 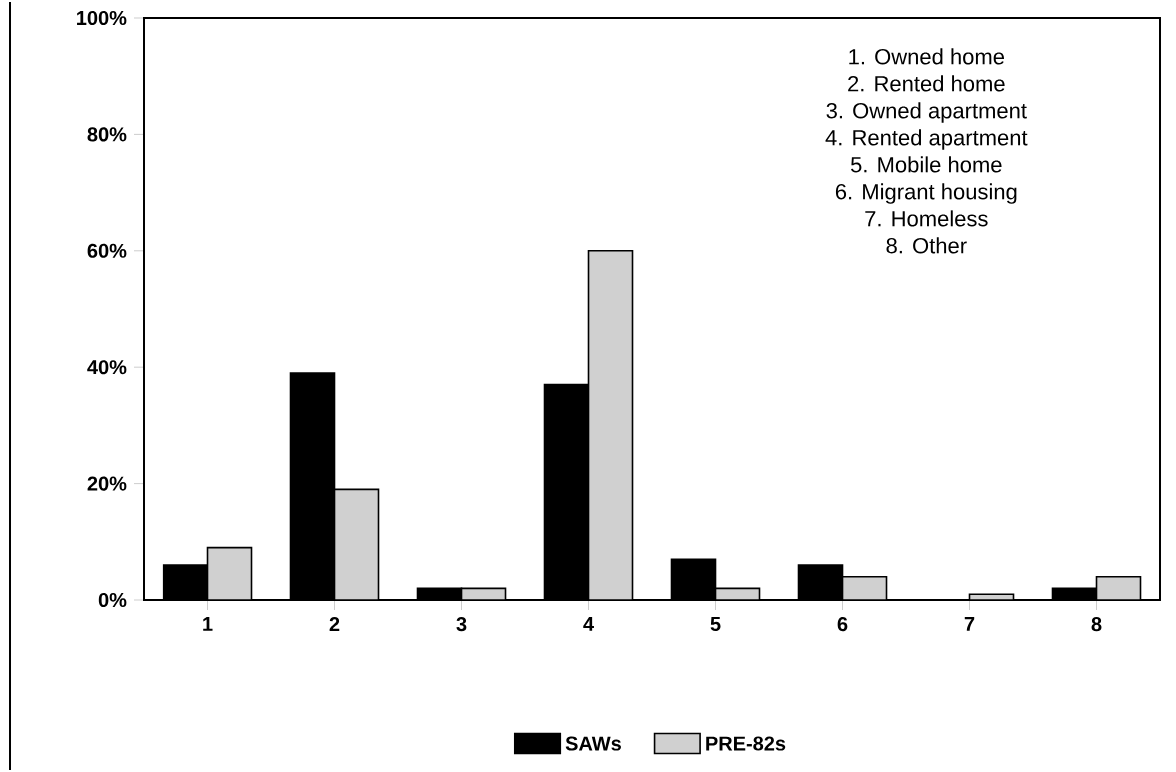 What do you see at coordinates (926, 245) in the screenshot?
I see `annotation: 8. Other` at bounding box center [926, 245].